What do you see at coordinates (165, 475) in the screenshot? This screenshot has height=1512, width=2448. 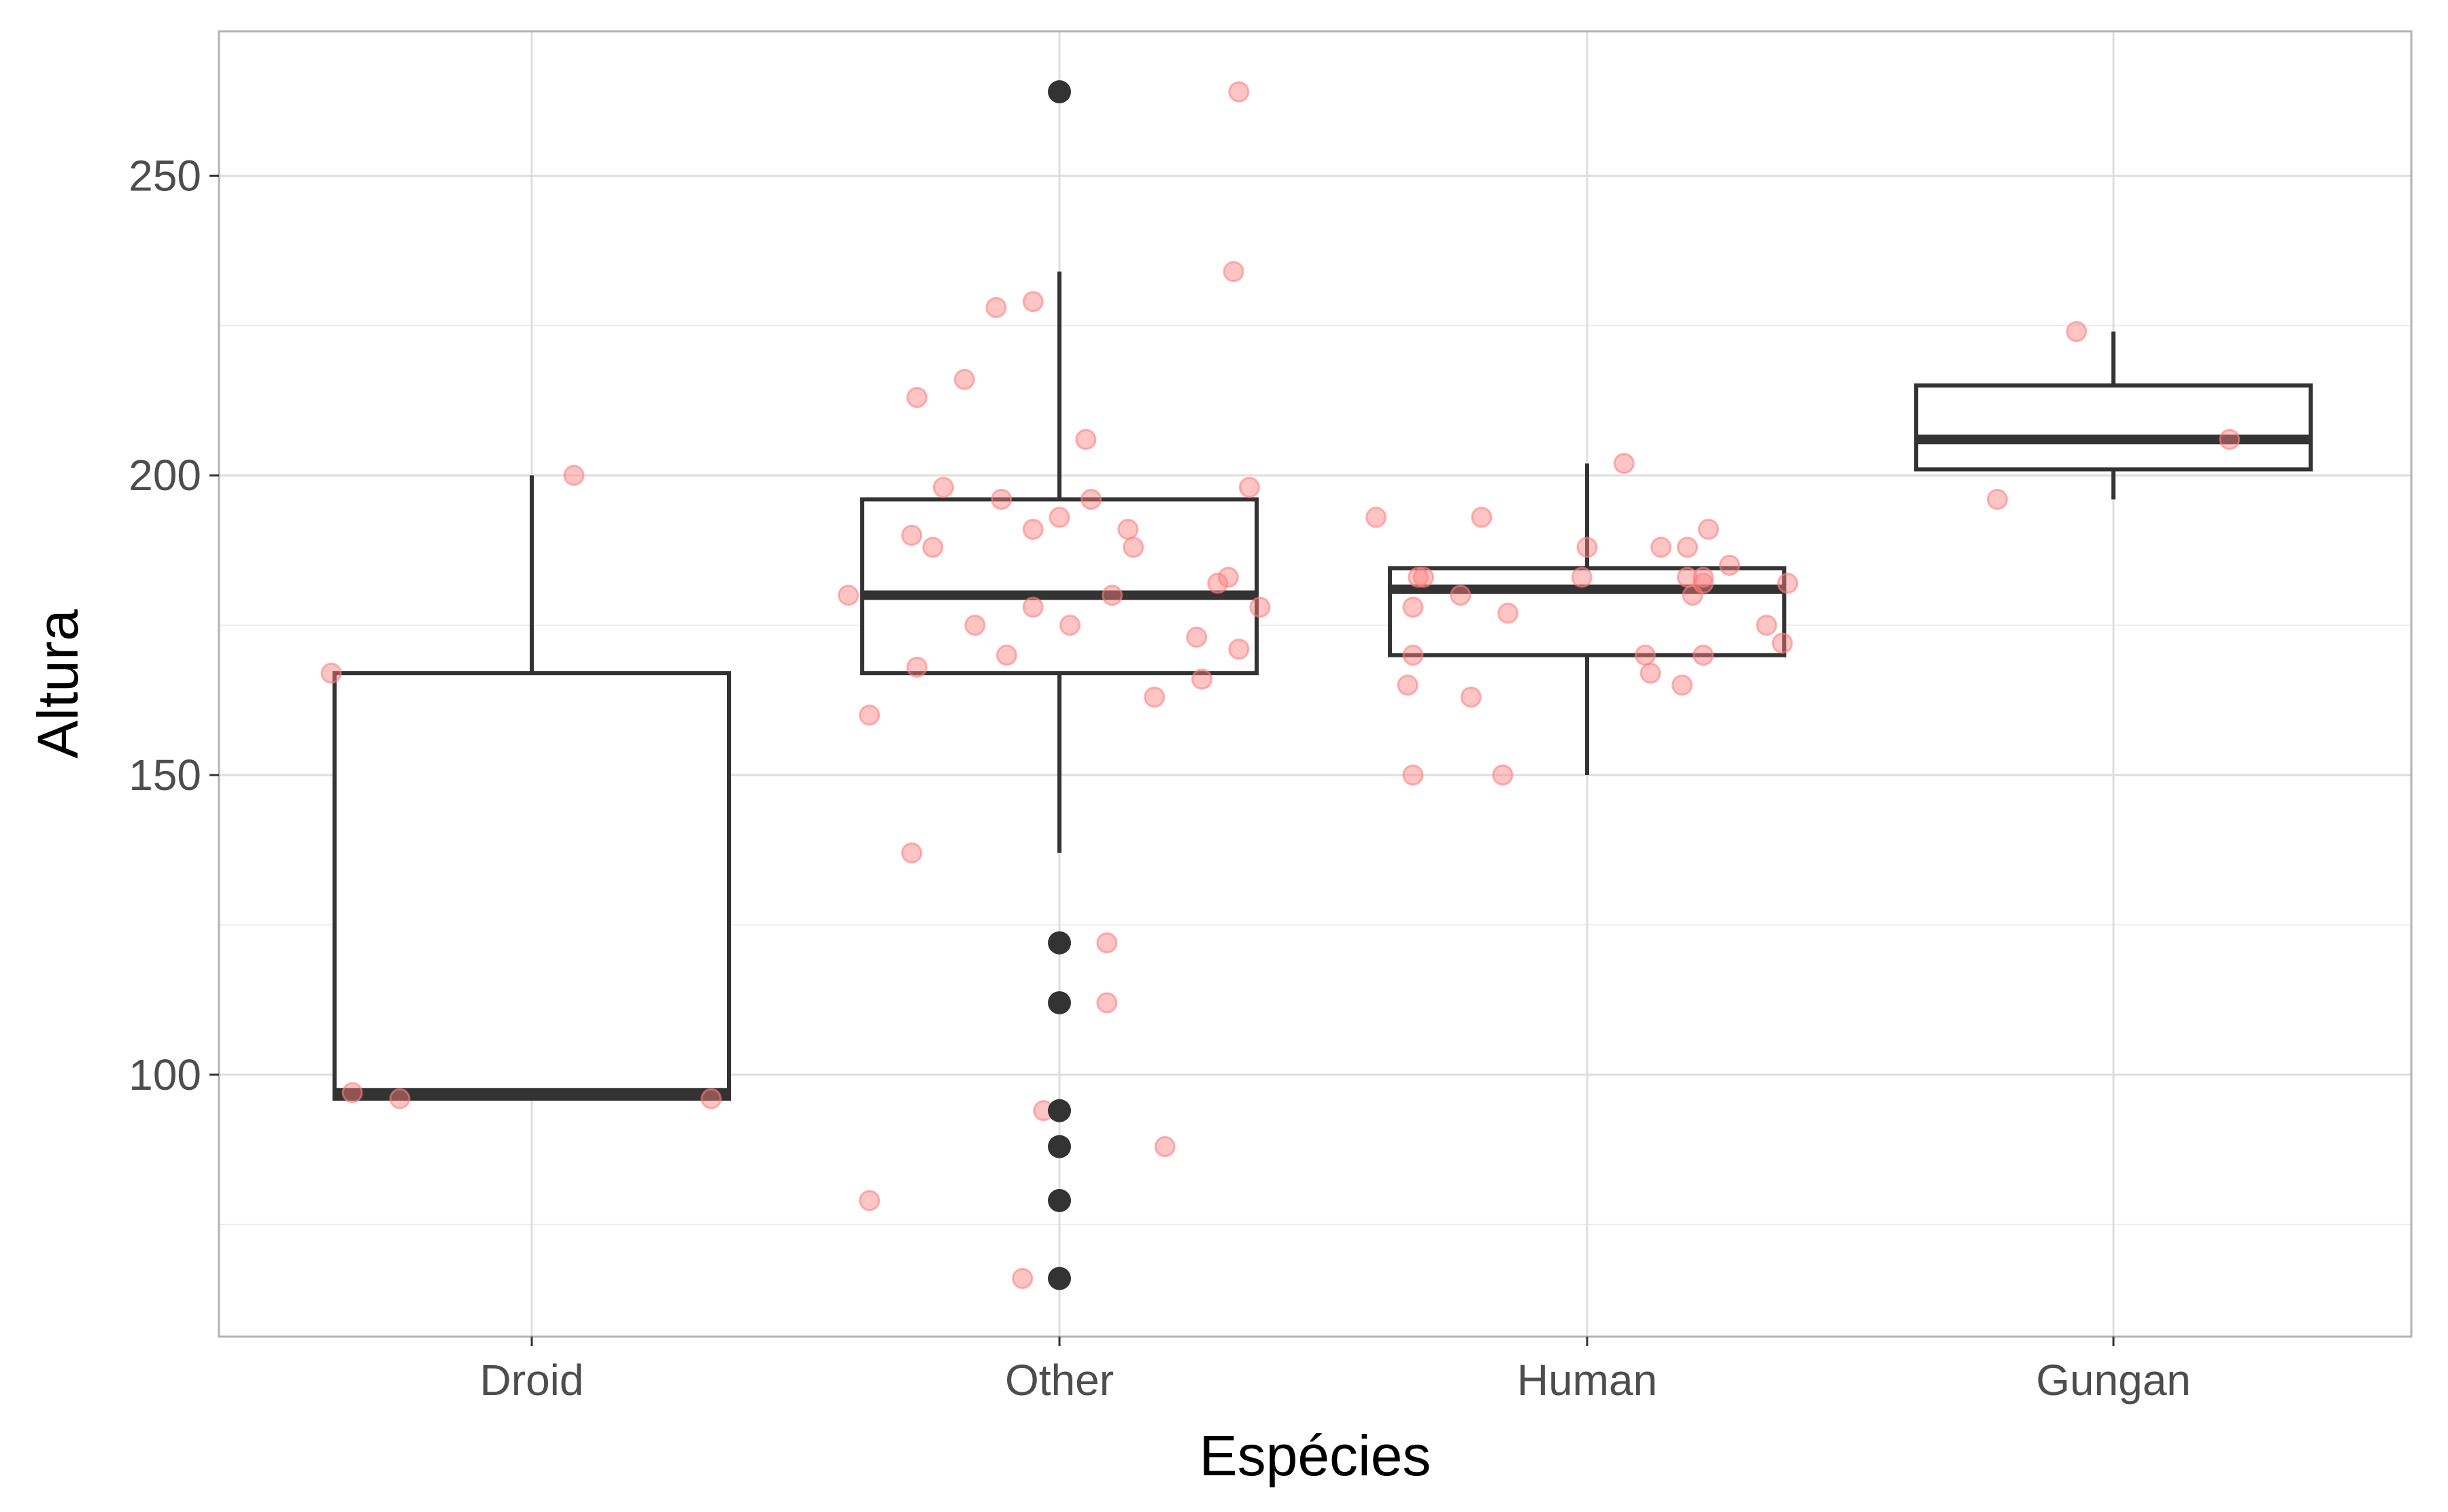 I see `y-tick-label: 200` at bounding box center [165, 475].